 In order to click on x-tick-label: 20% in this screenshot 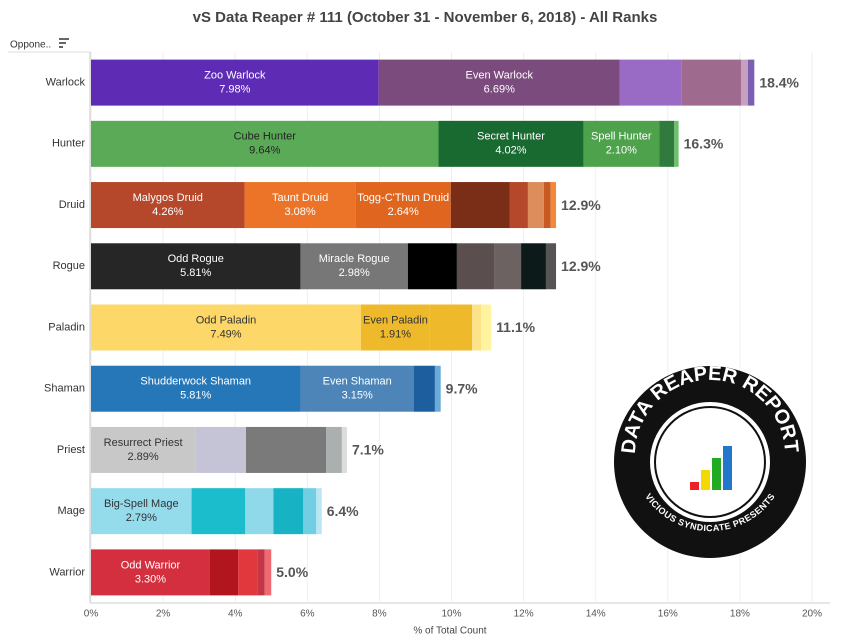, I will do `click(812, 614)`.